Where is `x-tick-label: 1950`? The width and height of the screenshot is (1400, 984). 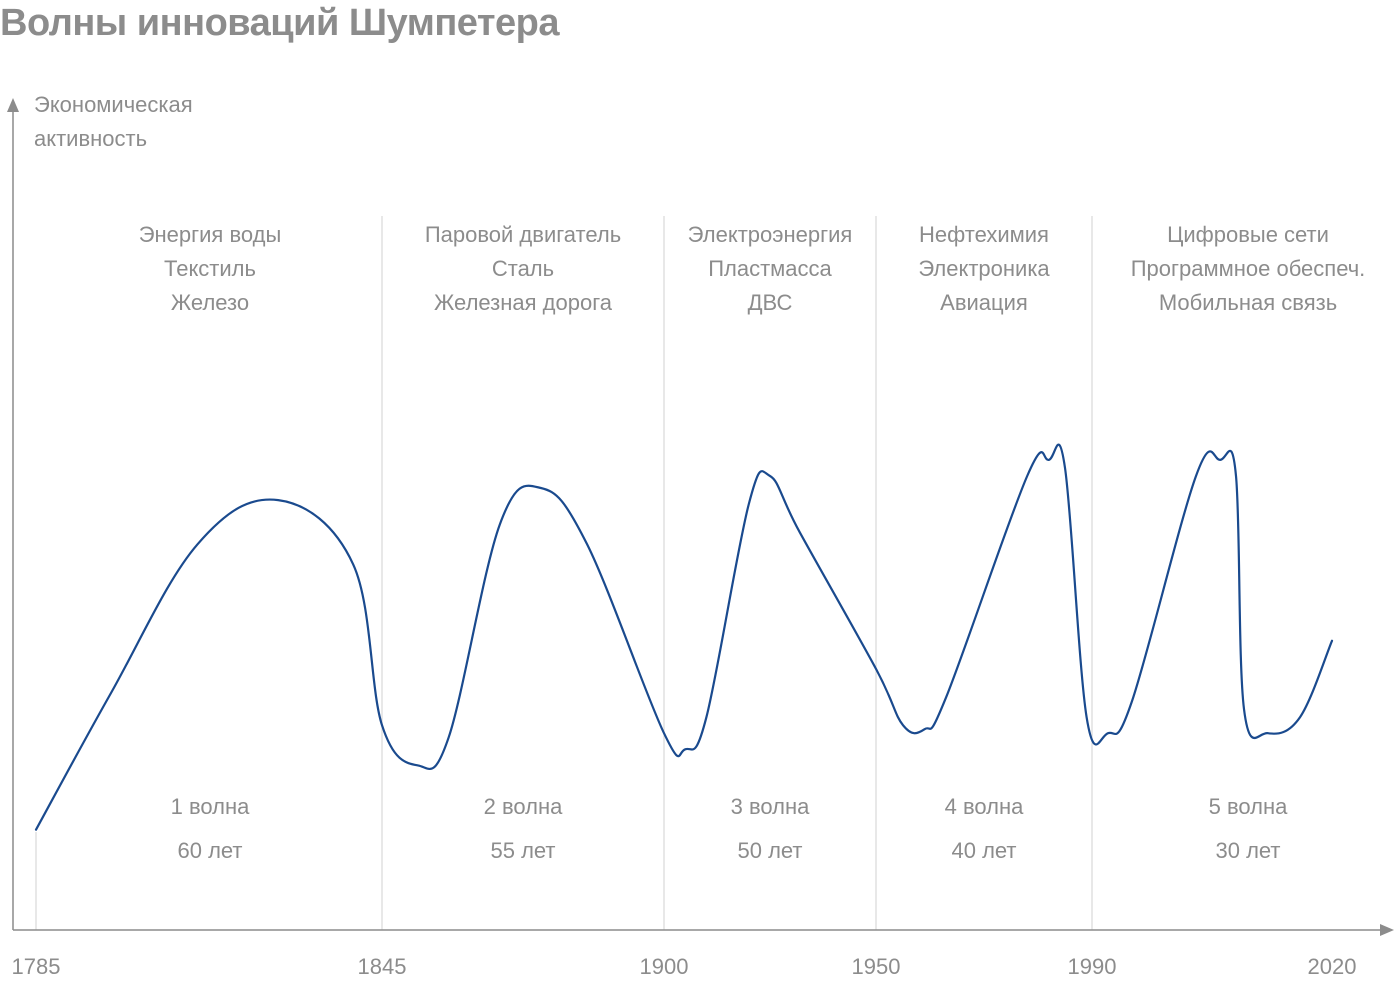 x-tick-label: 1950 is located at coordinates (876, 966).